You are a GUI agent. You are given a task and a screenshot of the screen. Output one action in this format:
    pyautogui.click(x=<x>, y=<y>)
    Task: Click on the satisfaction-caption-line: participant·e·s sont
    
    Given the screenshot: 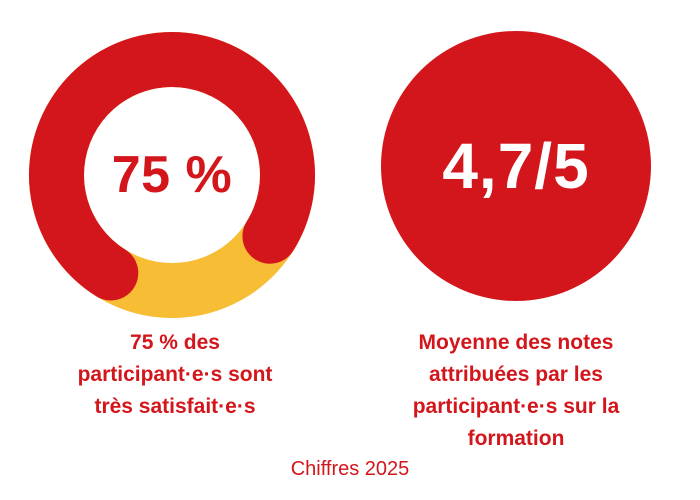 What is the action you would take?
    pyautogui.click(x=175, y=374)
    